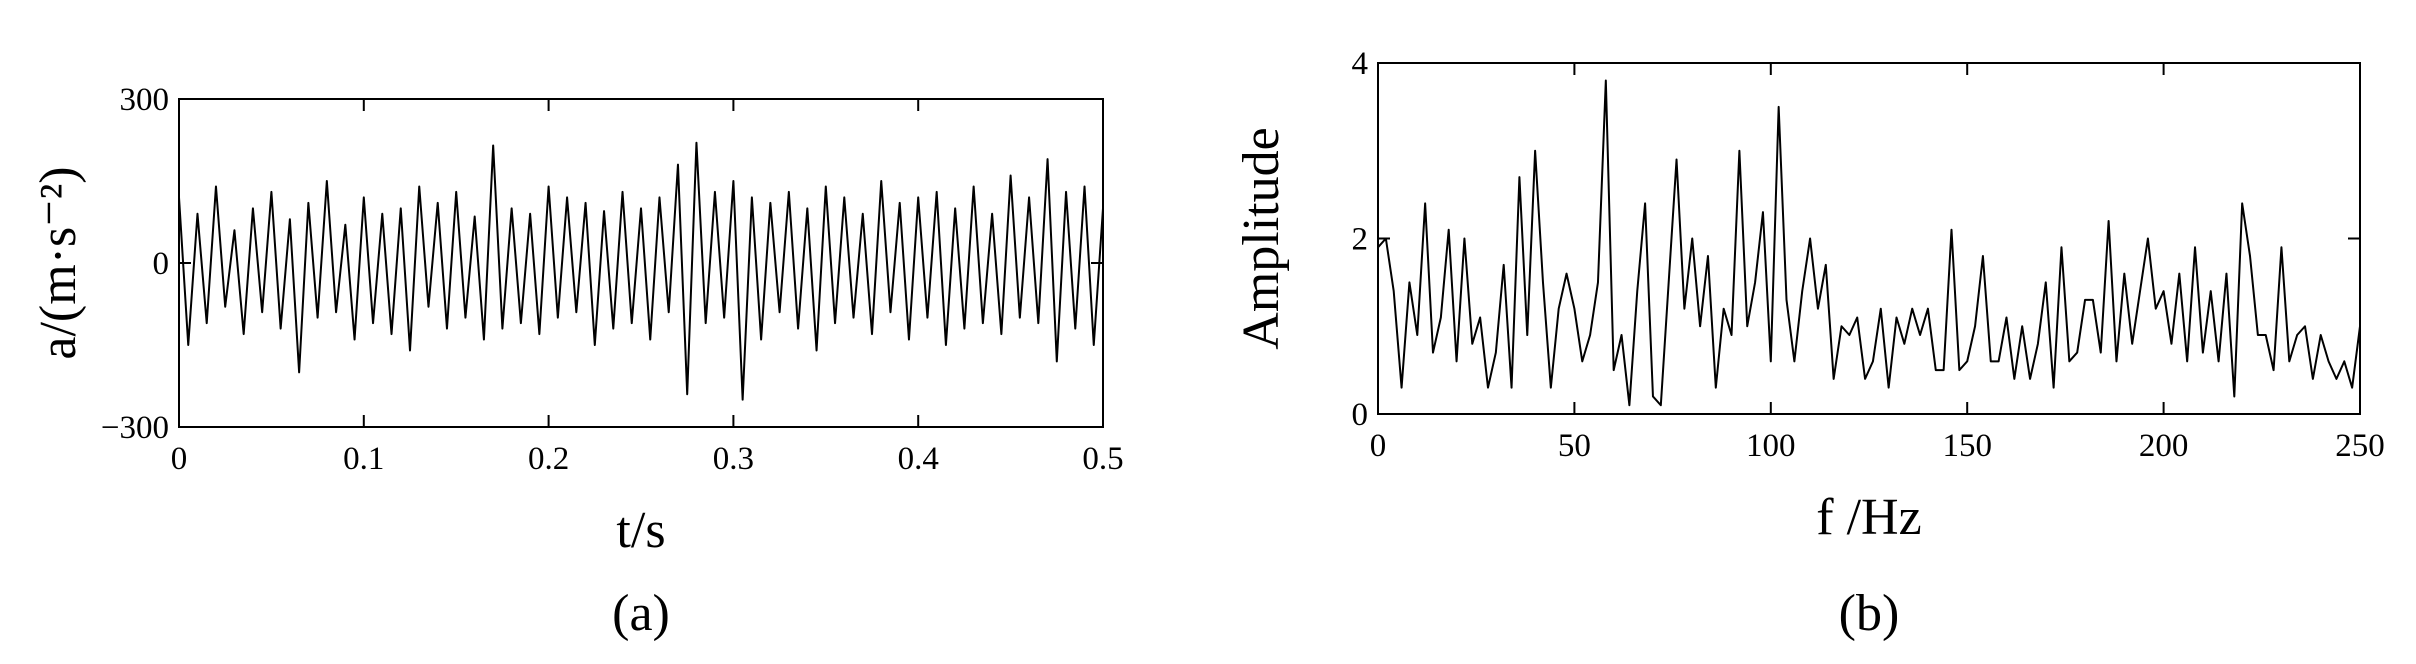 The height and width of the screenshot is (664, 2416). Describe the element at coordinates (1360, 240) in the screenshot. I see `y-tick-label: 2` at that location.